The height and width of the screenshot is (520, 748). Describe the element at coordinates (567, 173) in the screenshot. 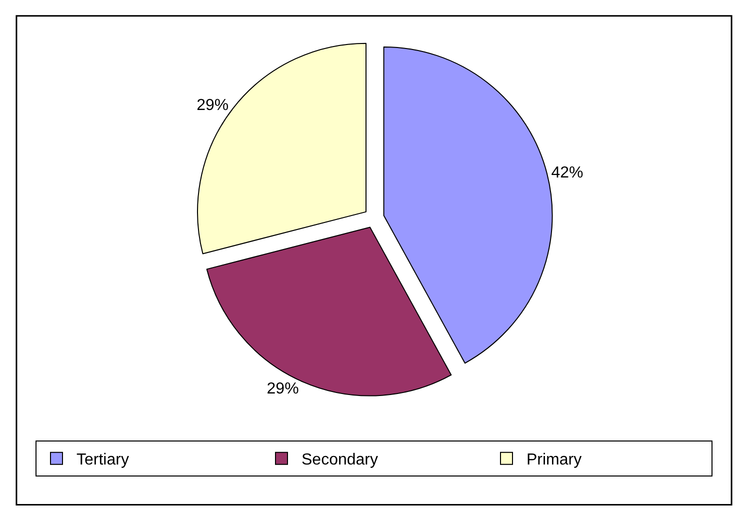

I see `data-label: 42%` at that location.